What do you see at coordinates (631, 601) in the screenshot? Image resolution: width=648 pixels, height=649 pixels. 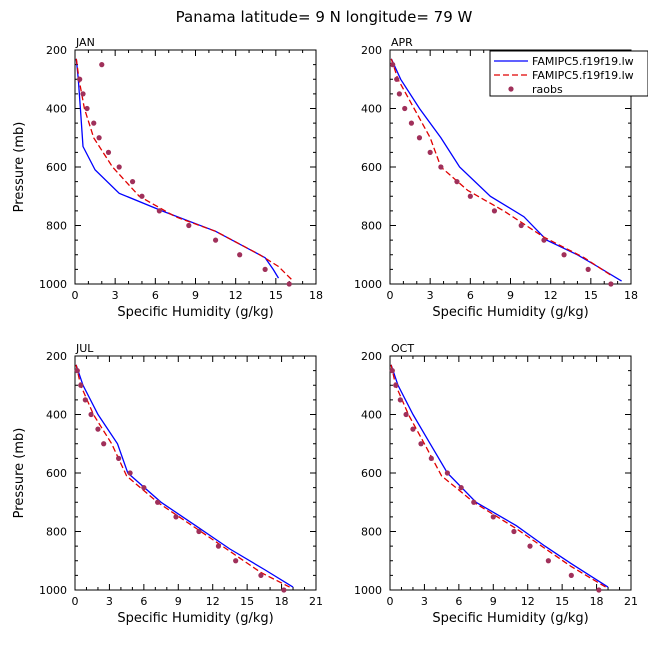 I see `x-tick-label: 21` at bounding box center [631, 601].